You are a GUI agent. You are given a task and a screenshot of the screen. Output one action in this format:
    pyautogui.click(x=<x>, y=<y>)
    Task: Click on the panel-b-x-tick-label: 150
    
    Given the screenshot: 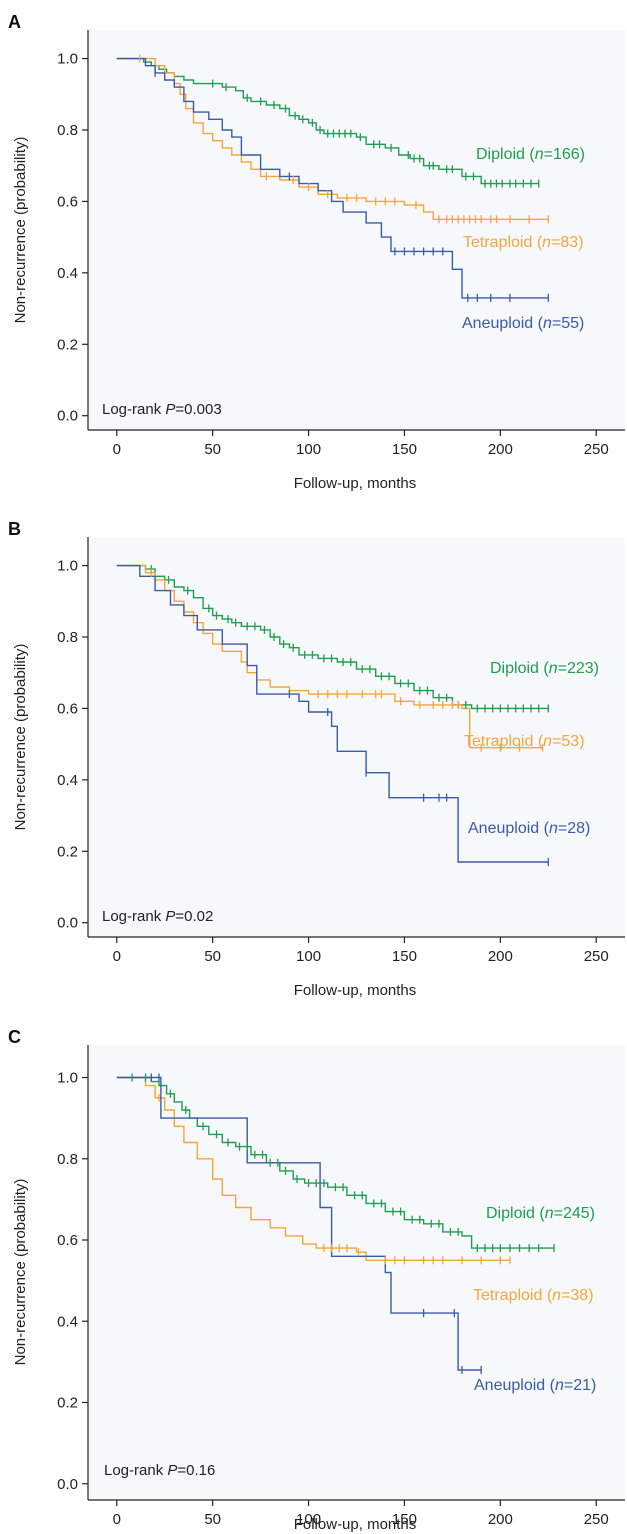 What is the action you would take?
    pyautogui.click(x=404, y=956)
    